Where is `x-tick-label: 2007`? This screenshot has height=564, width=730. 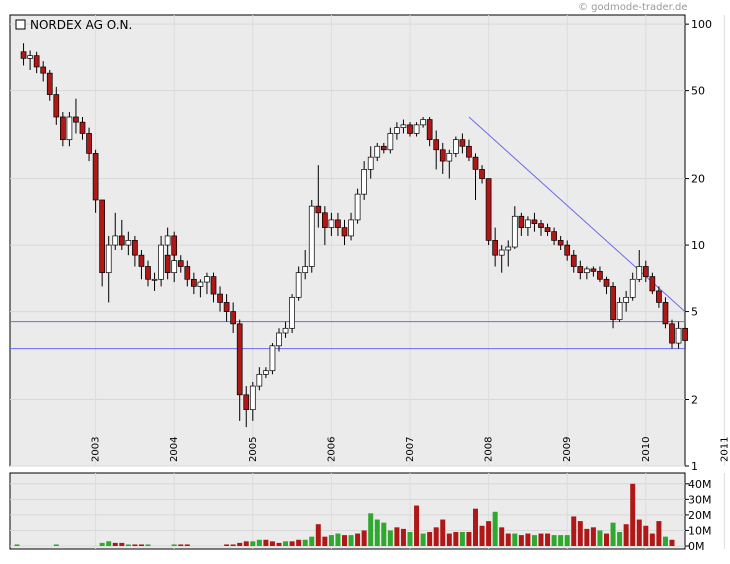
x-tick-label: 2007 is located at coordinates (410, 449).